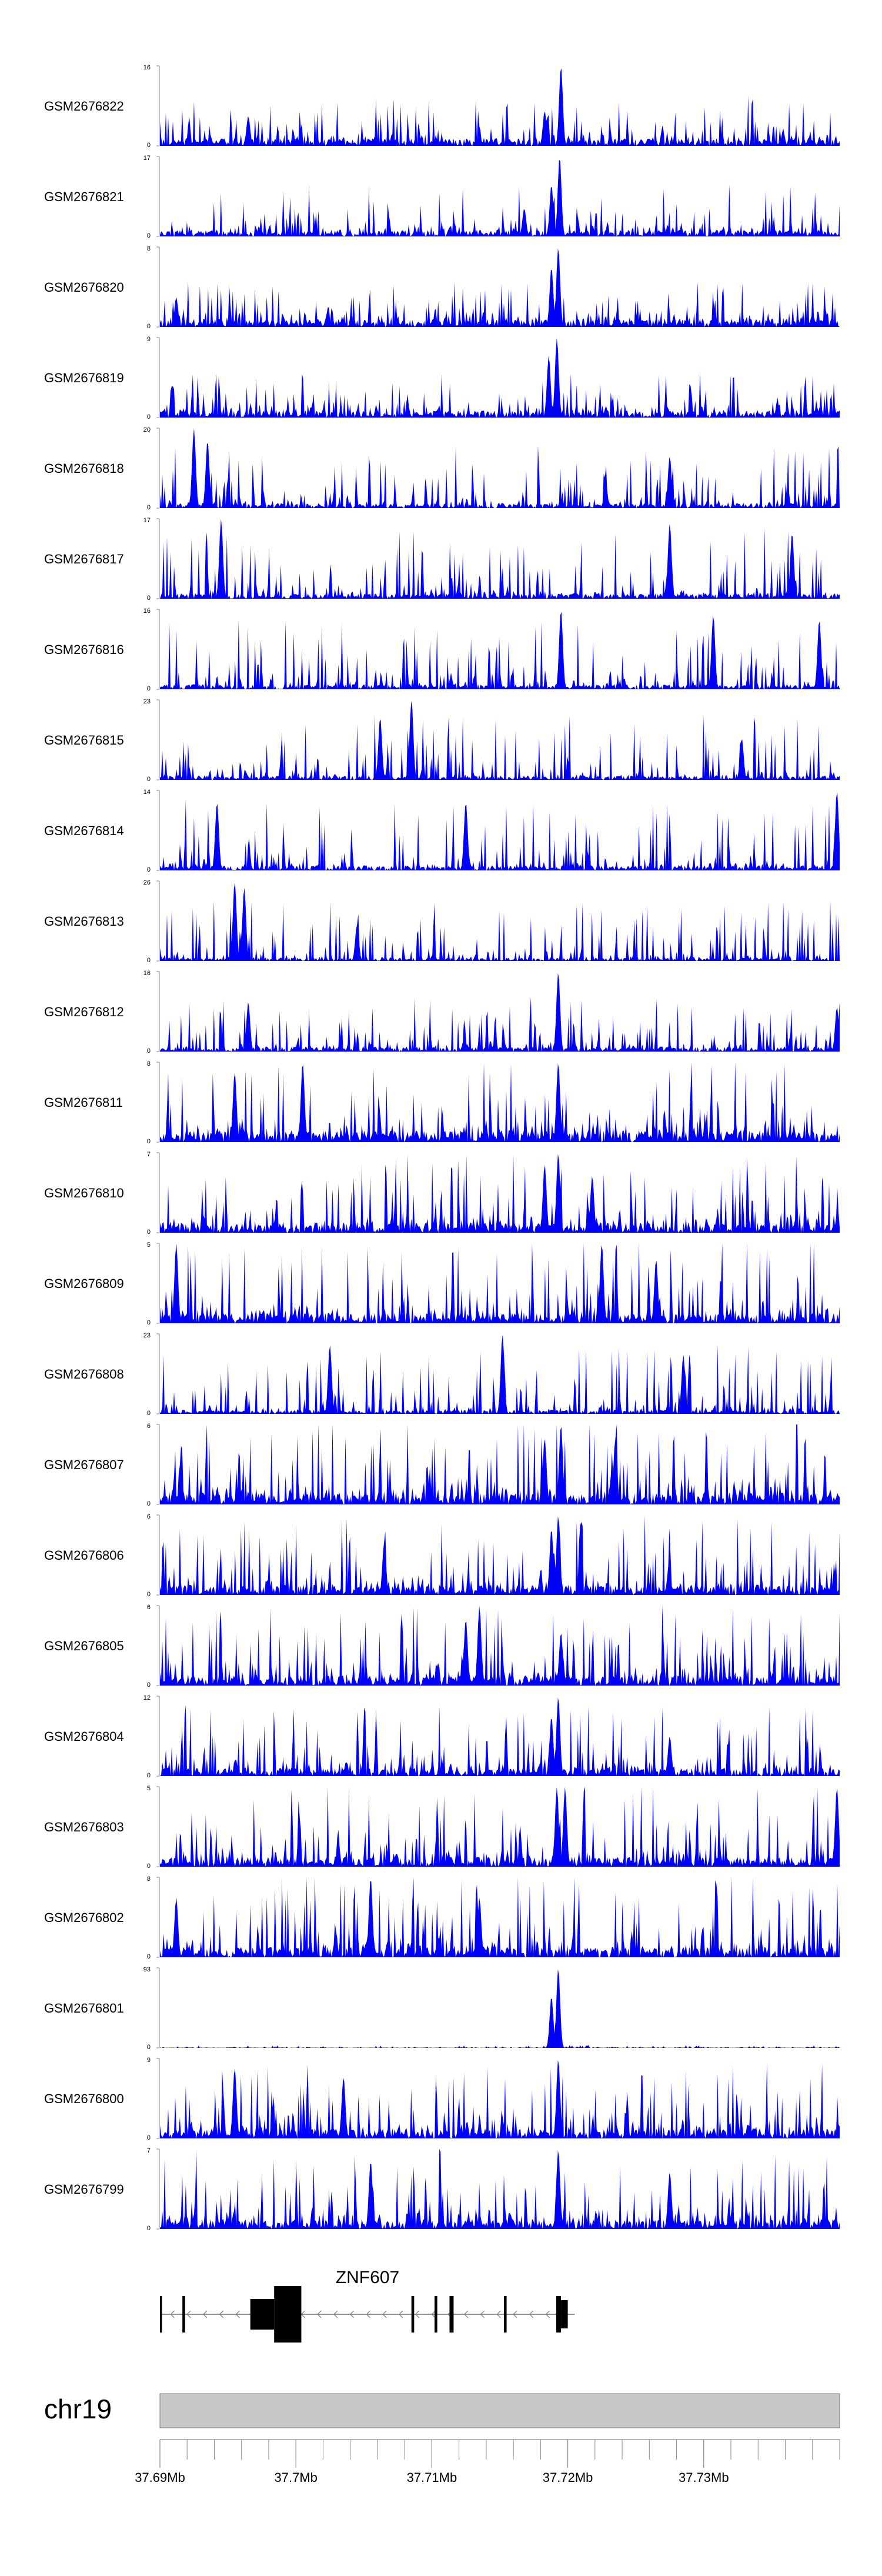  Describe the element at coordinates (78, 2409) in the screenshot. I see `chromosome-label: chr19` at that location.